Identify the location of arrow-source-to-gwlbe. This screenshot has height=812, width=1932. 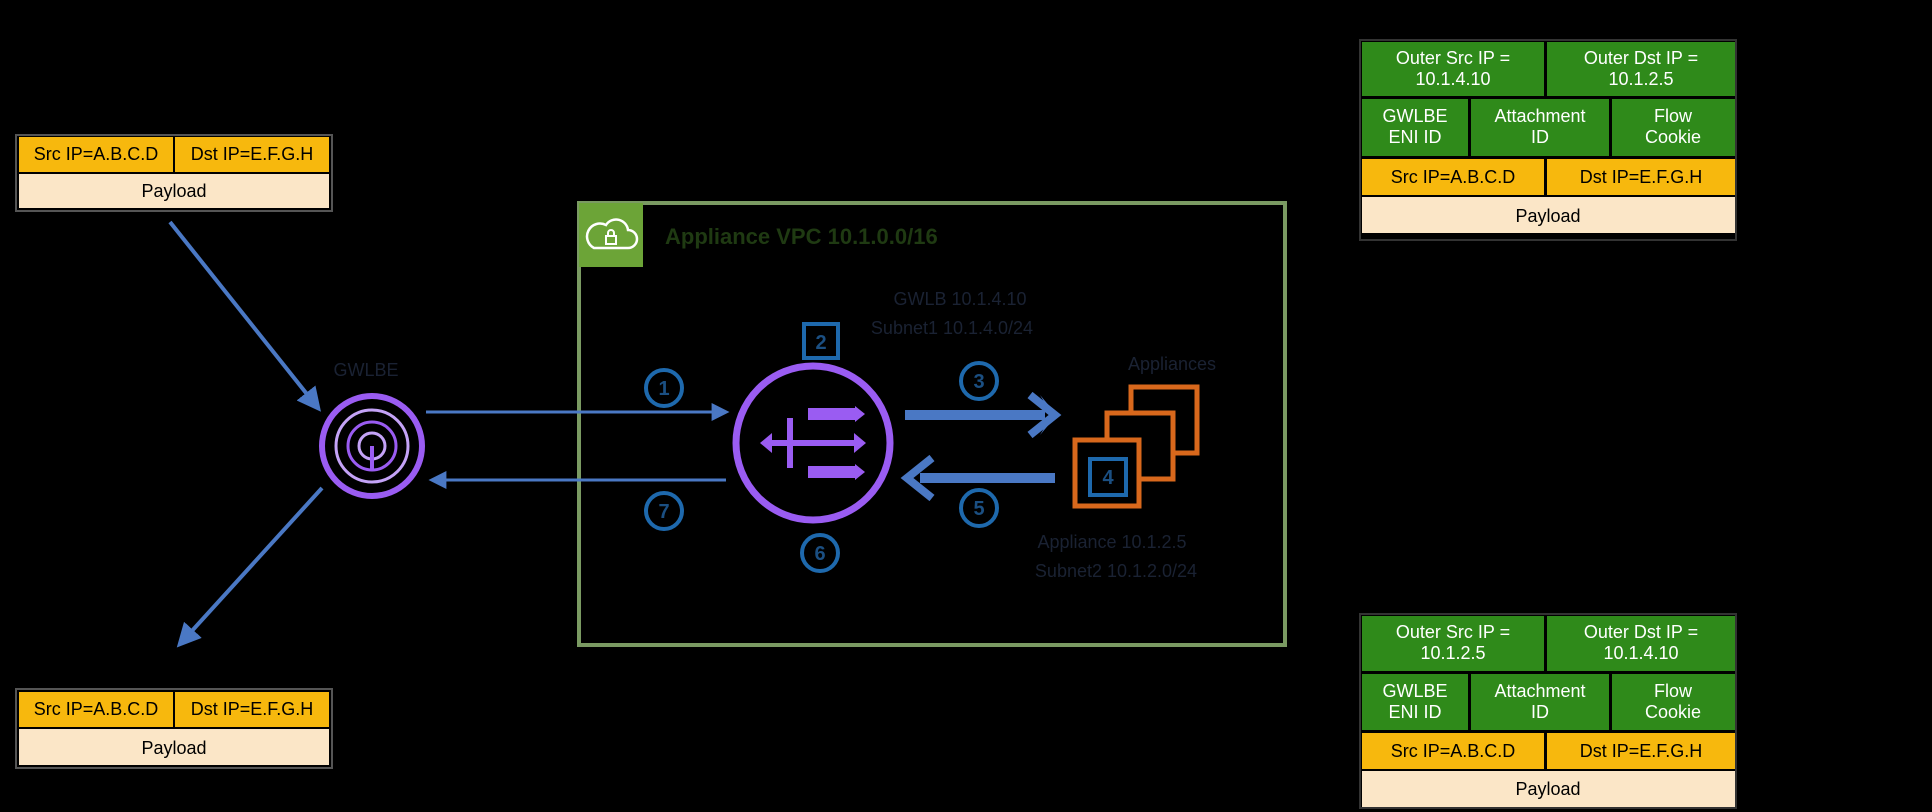
(244, 316).